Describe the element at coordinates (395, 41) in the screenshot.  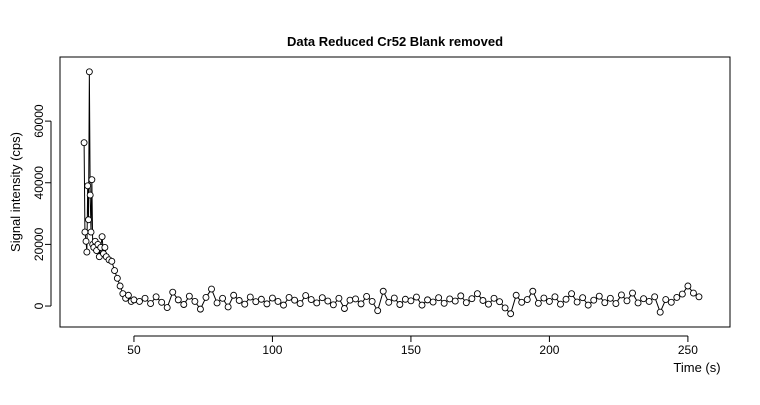
I see `chart-title: Data Reduced Cr52 Blank removed` at that location.